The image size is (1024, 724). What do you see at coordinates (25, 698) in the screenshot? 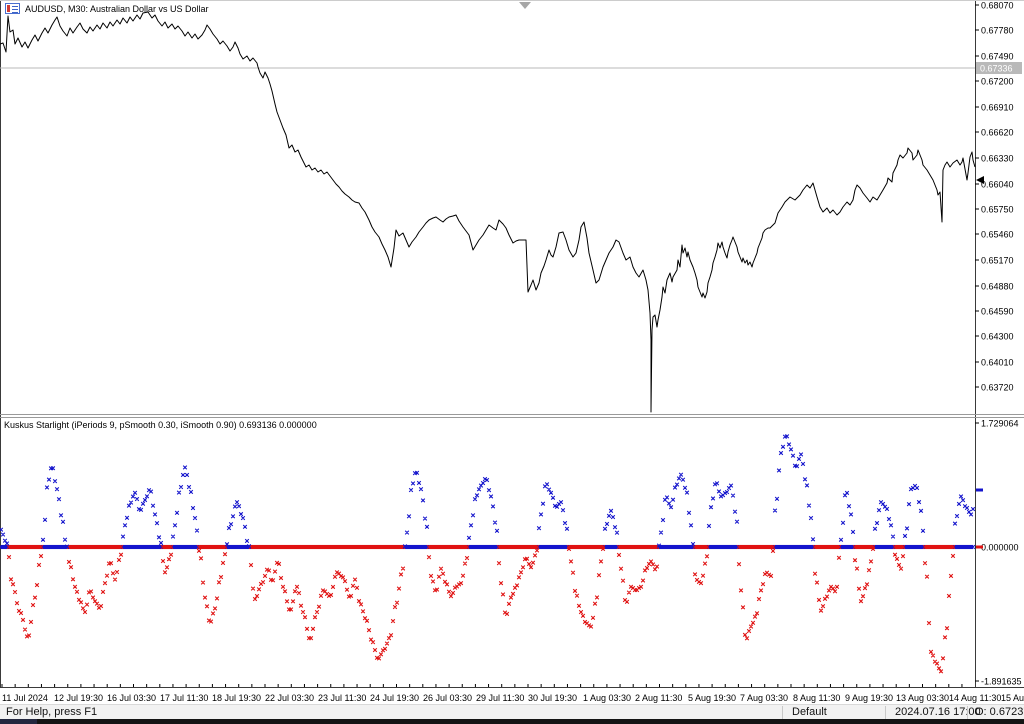
I see `time-axis-label: 11 Jul 2024` at bounding box center [25, 698].